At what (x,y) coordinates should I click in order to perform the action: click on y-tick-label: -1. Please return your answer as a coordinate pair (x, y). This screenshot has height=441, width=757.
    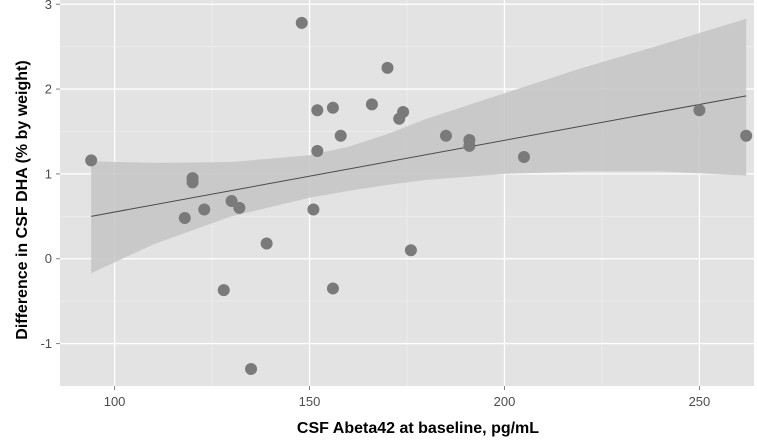
    Looking at the image, I should click on (46, 343).